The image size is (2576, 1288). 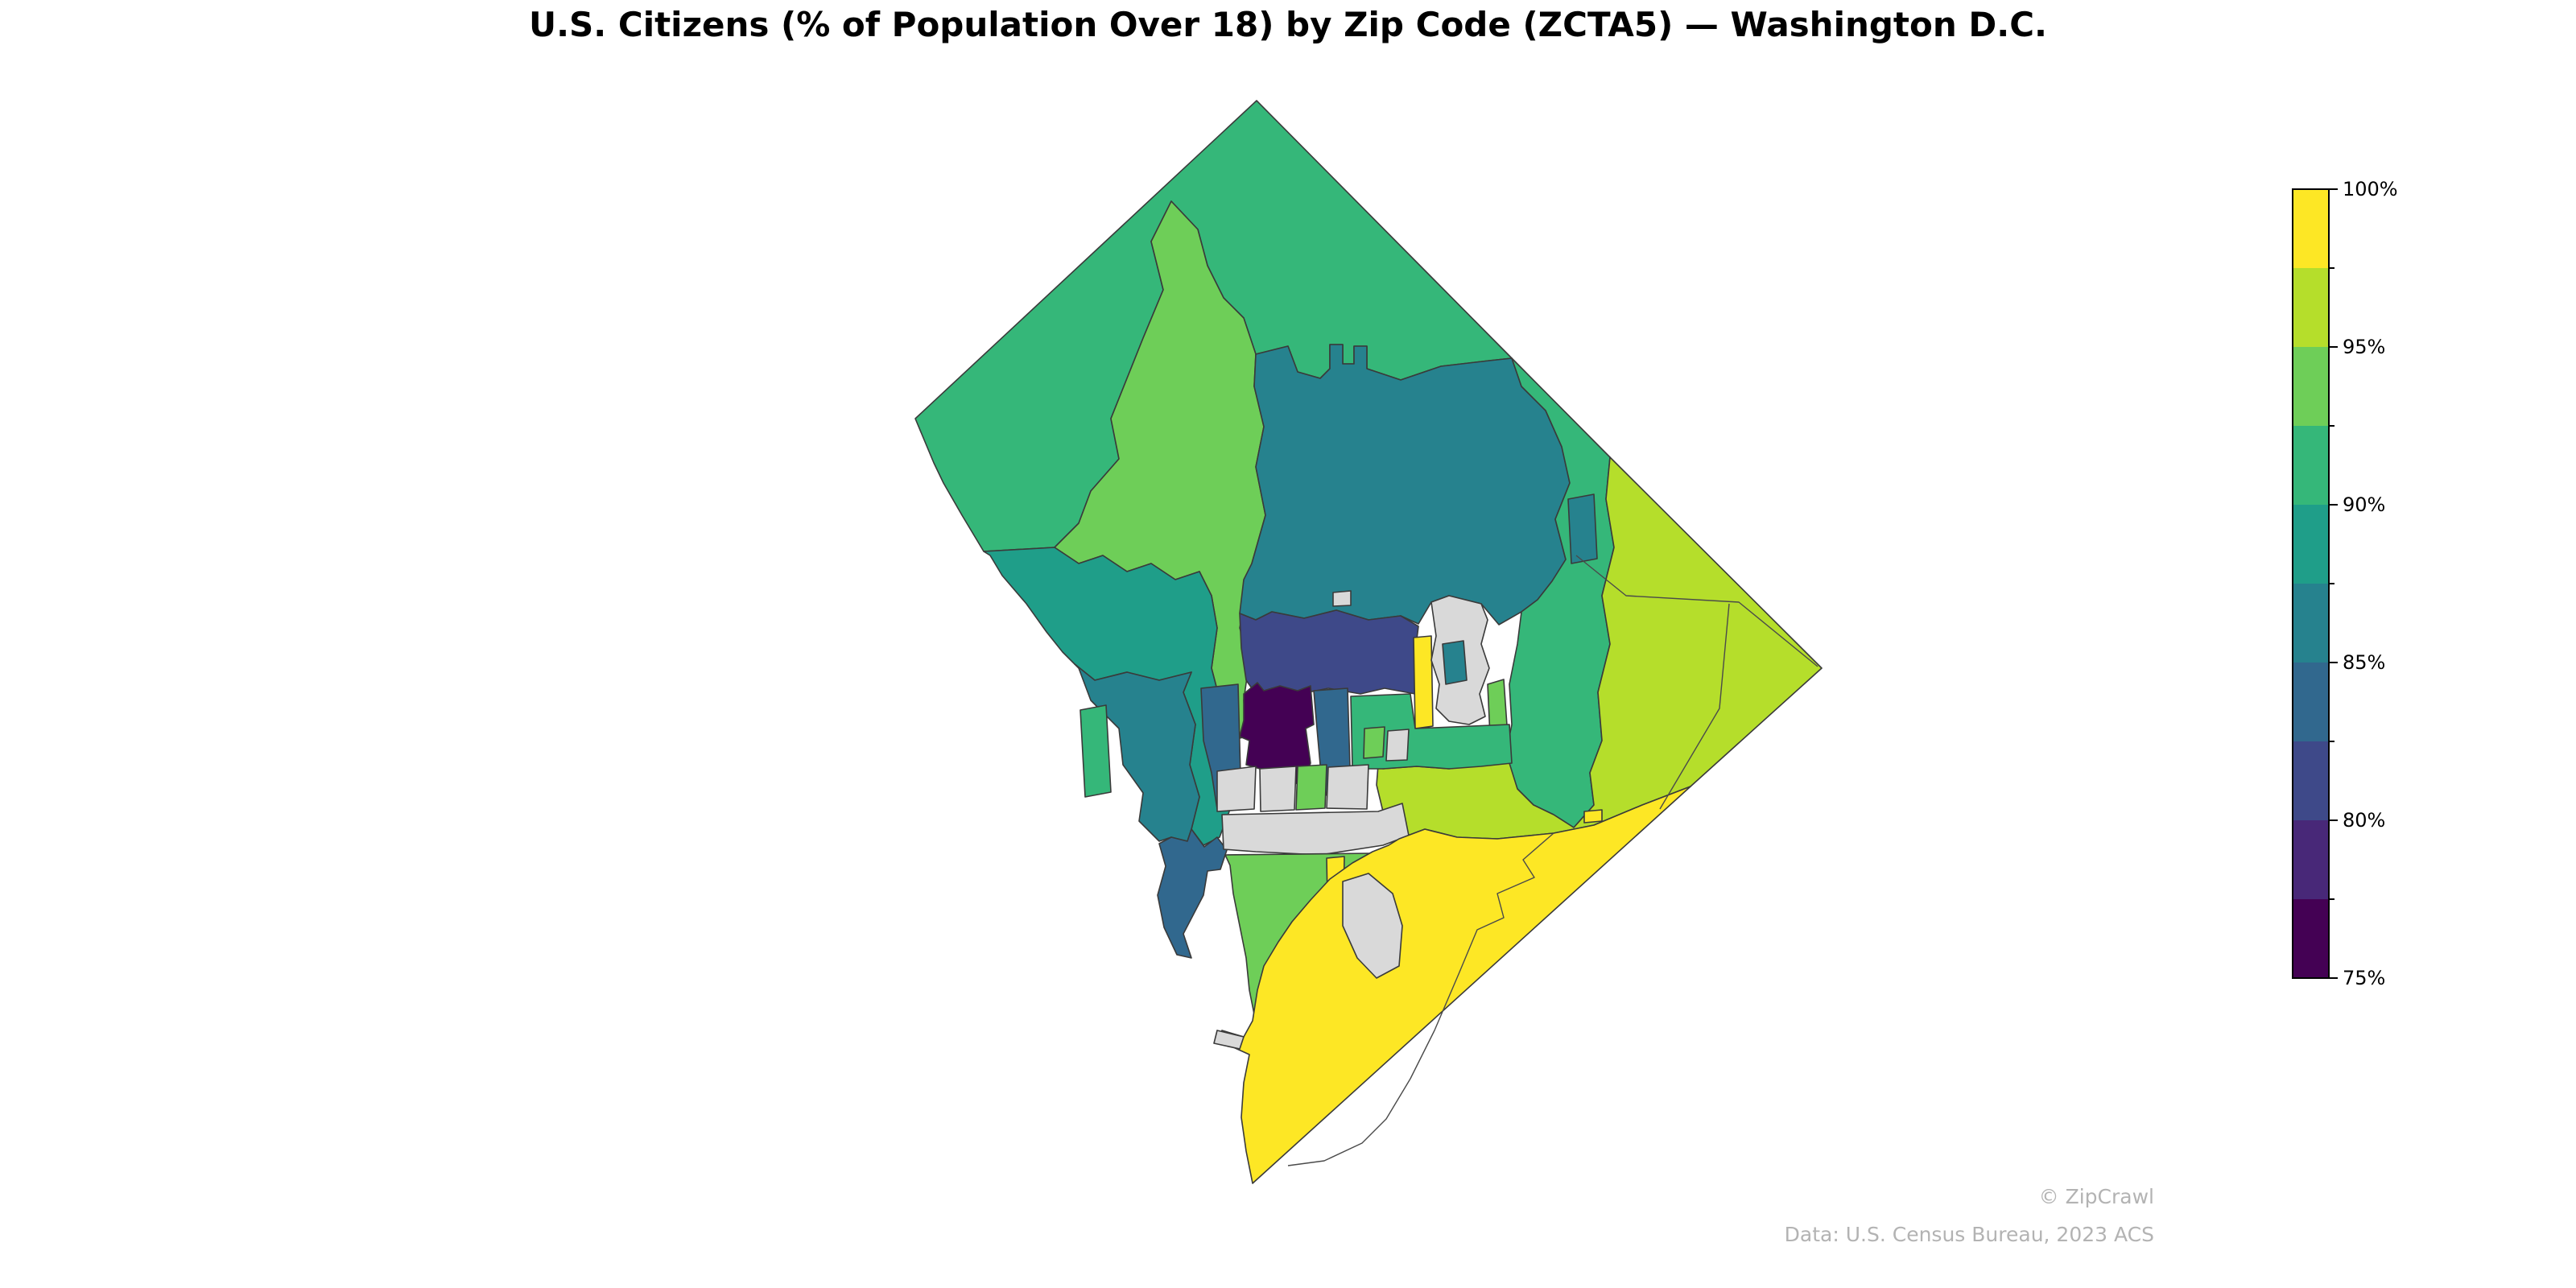 I want to click on zcta-region-lg-patch-a, so click(x=1311, y=787).